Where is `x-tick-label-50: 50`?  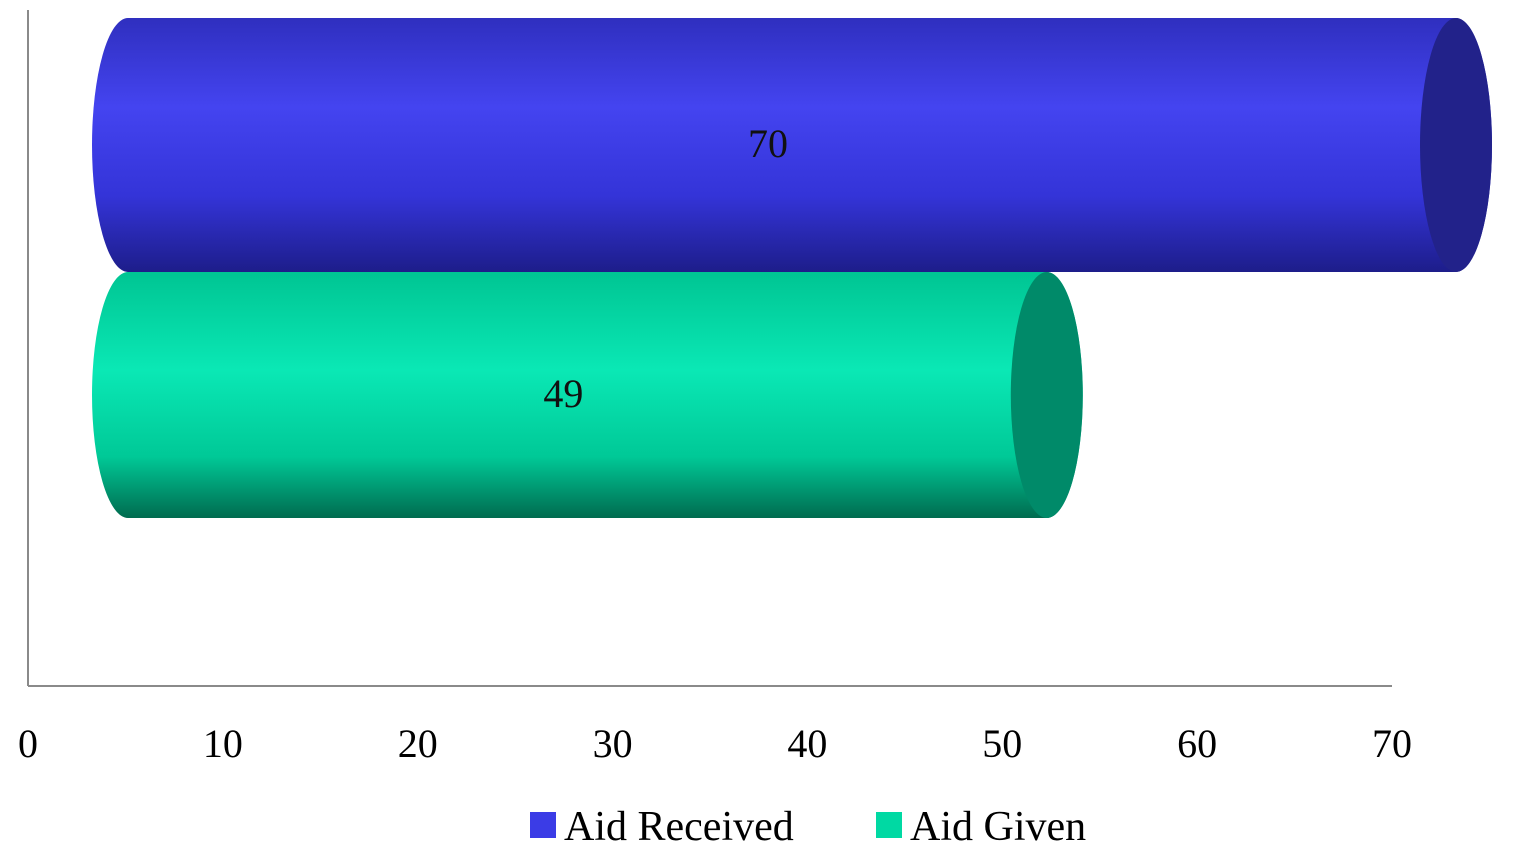 x-tick-label-50: 50 is located at coordinates (1002, 743).